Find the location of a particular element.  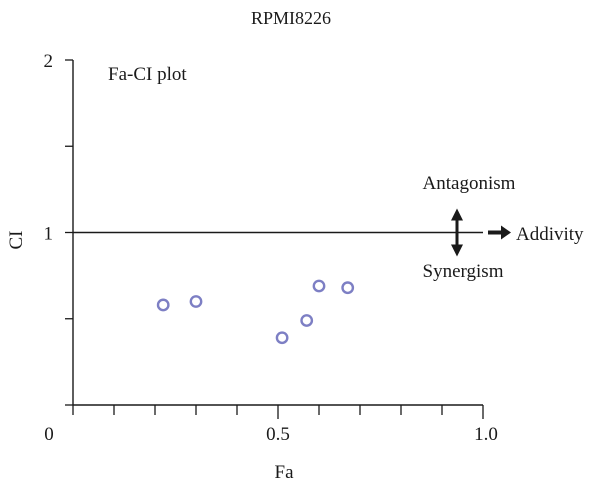

right-arrow-head is located at coordinates (506, 232).